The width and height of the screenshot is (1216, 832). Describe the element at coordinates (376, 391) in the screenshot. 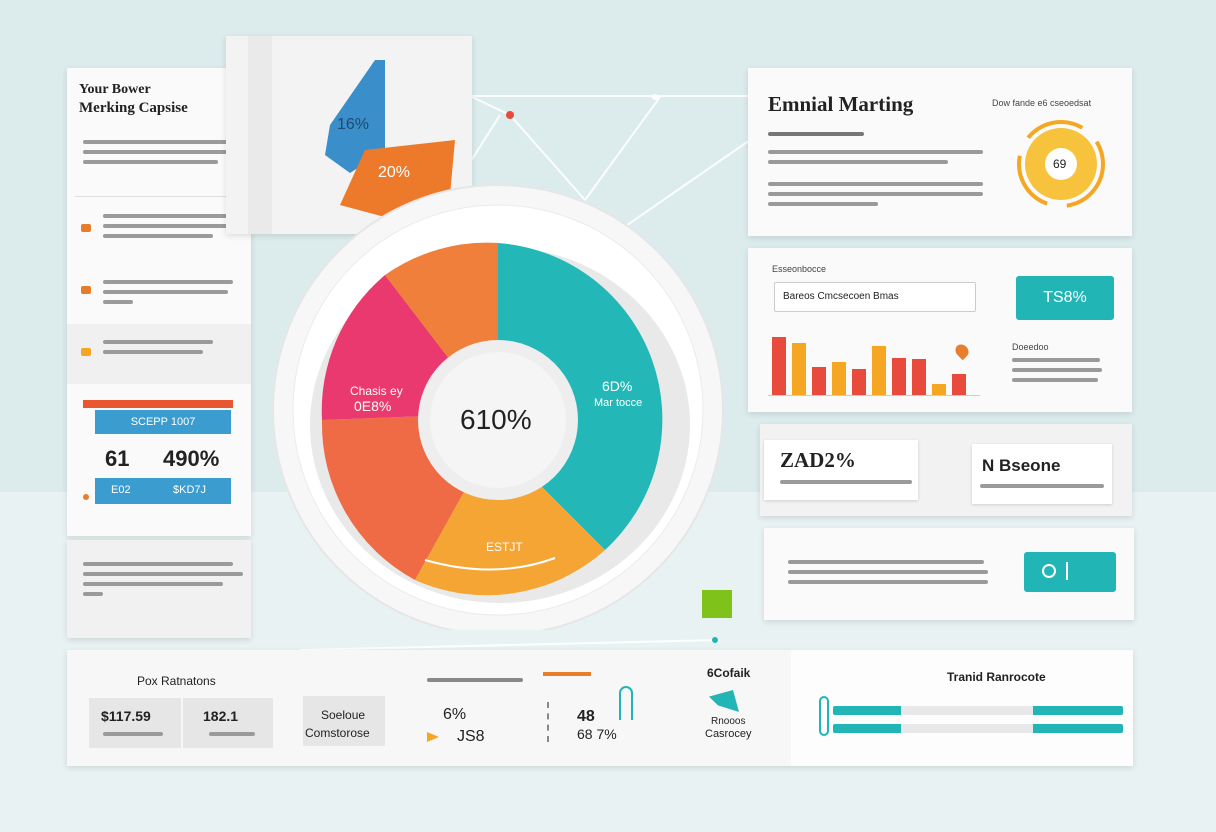

I see `donut-left-label-1: Chasis ey` at that location.